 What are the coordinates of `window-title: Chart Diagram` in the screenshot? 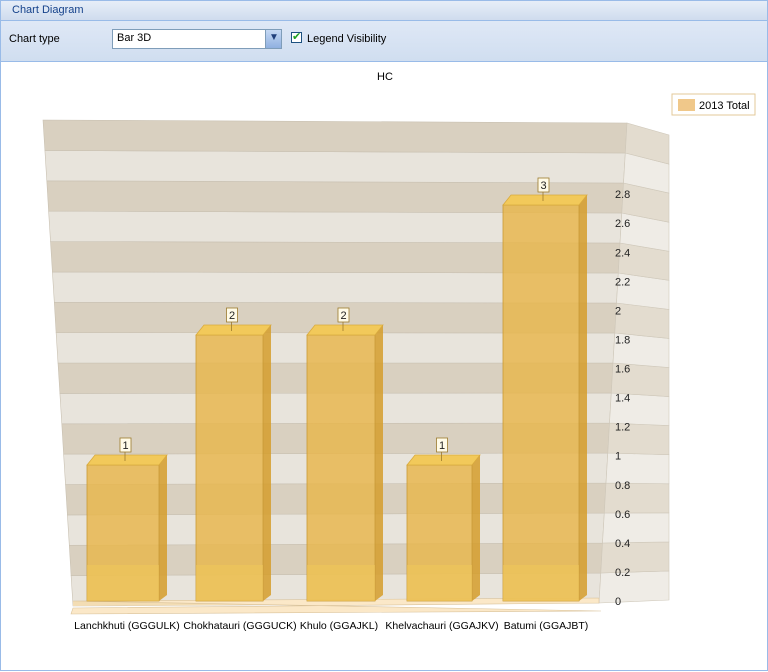 It's located at (48, 10).